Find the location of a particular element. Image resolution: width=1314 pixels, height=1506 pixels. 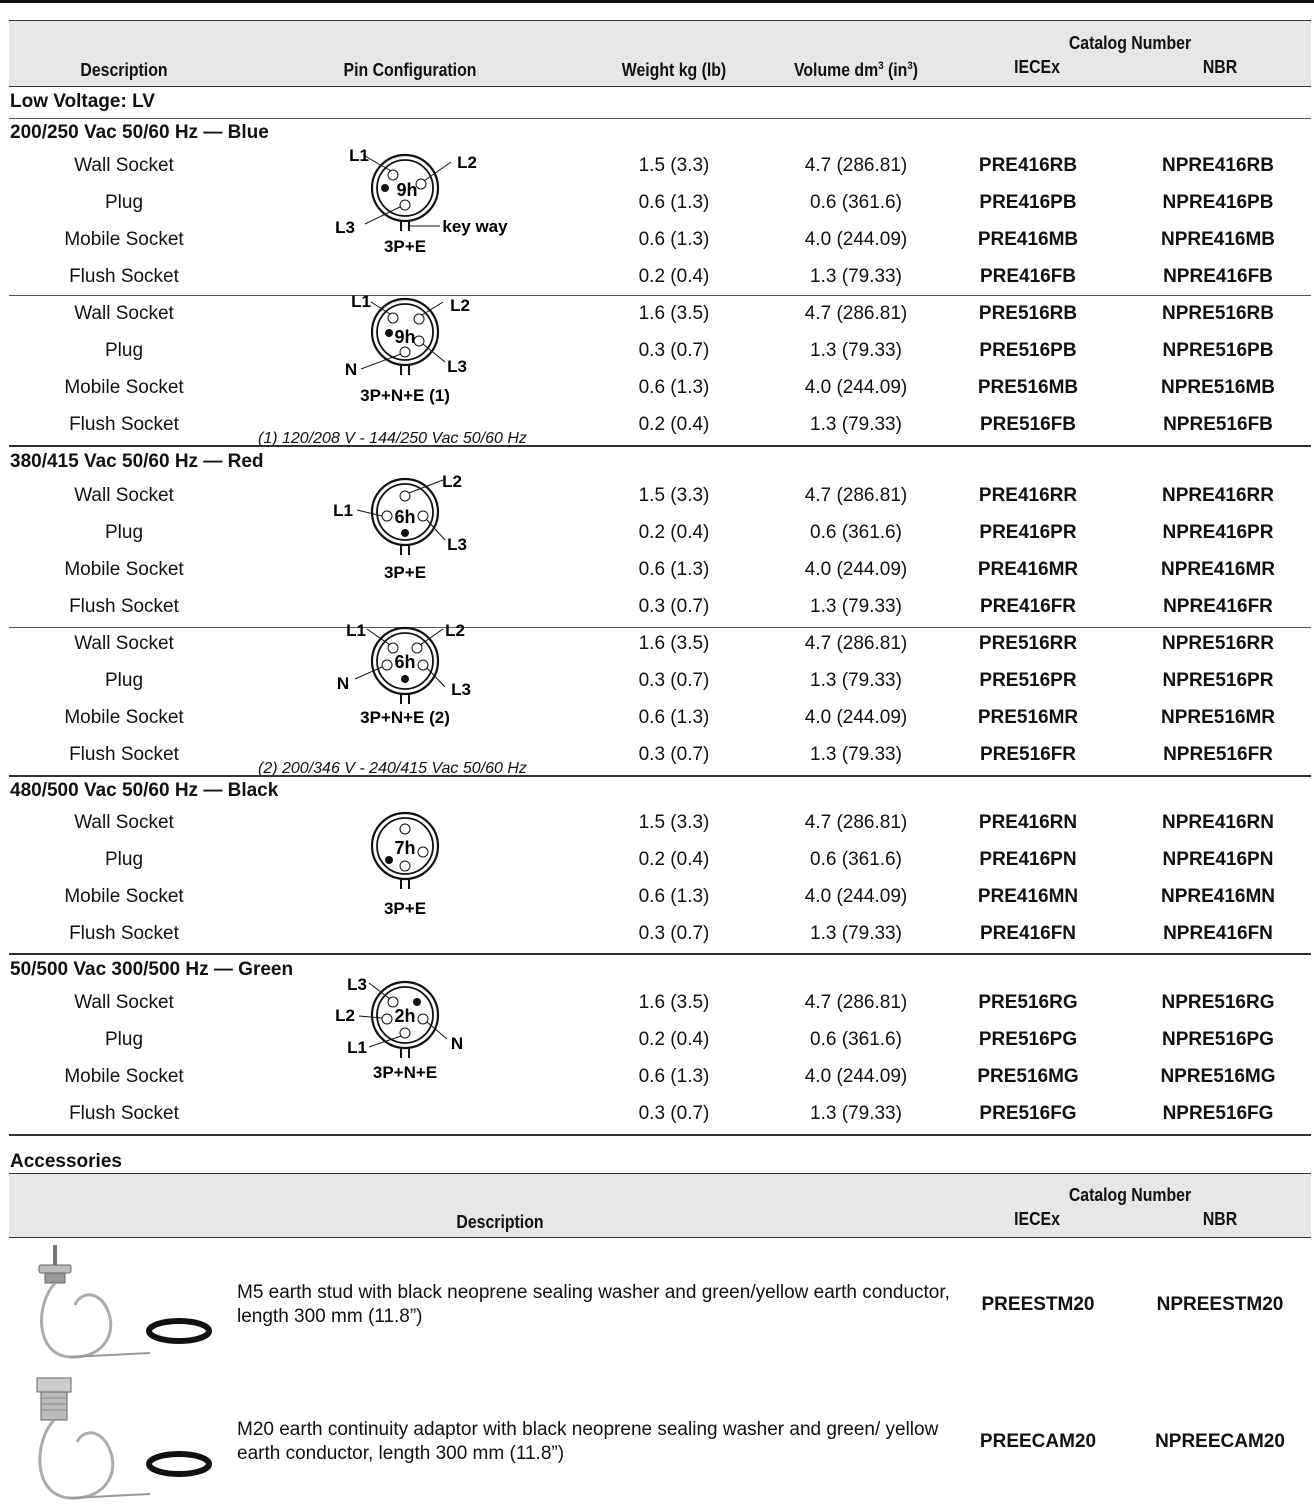

row-iecex-catalog: PRE516MR is located at coordinates (1028, 717).